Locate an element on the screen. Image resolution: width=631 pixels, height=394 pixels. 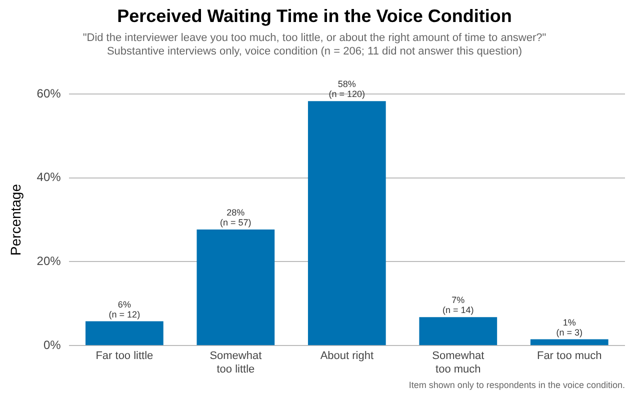
data-label: 7% (n = 14) is located at coordinates (458, 305).